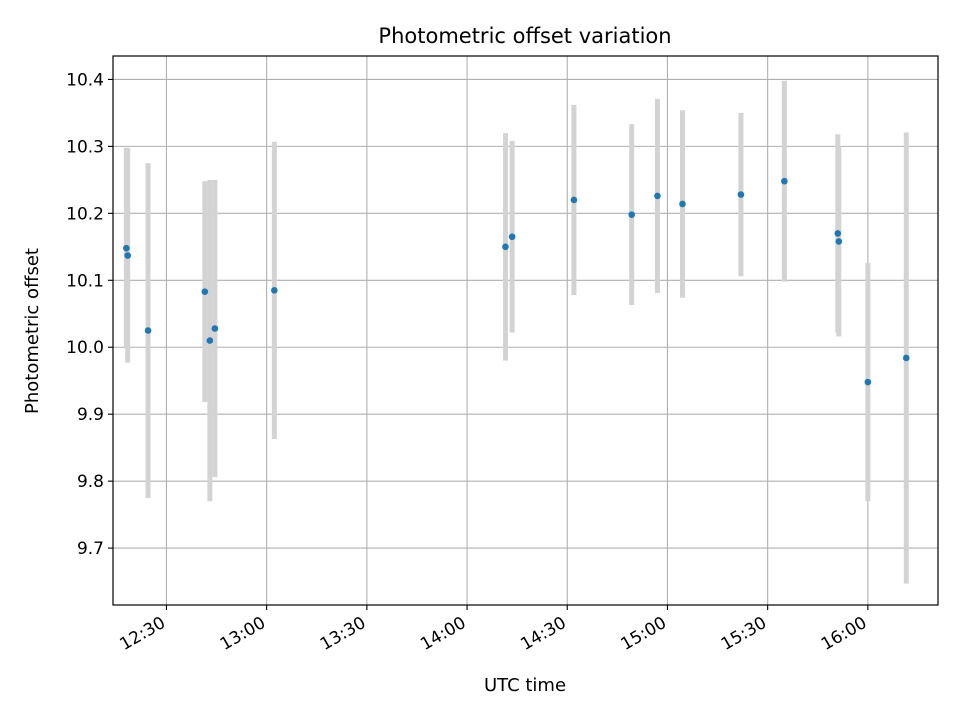  What do you see at coordinates (90, 415) in the screenshot?
I see `y-tick-label: 9.9` at bounding box center [90, 415].